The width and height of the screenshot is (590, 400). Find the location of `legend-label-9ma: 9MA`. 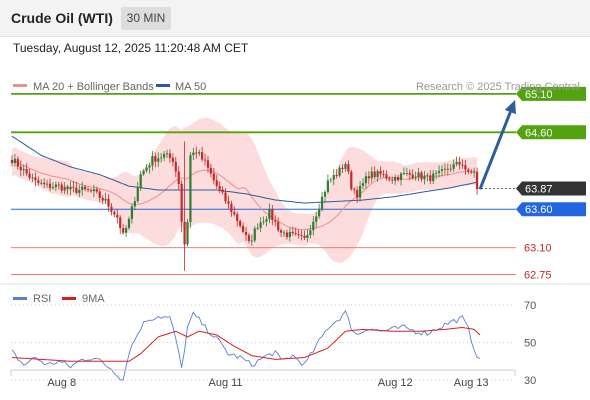

legend-label-9ma: 9MA is located at coordinates (93, 299).